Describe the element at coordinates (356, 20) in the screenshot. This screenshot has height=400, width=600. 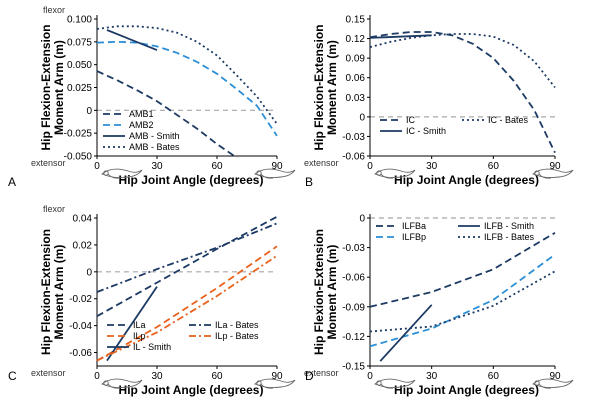
I see `y-tick-label: 0.15` at that location.